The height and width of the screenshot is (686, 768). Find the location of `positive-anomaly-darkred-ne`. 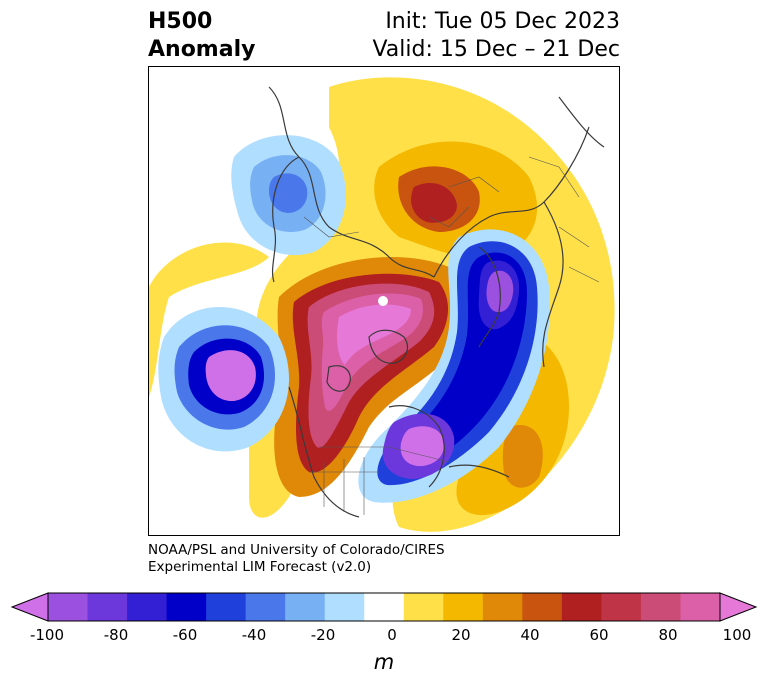

positive-anomaly-darkred-ne is located at coordinates (434, 203).